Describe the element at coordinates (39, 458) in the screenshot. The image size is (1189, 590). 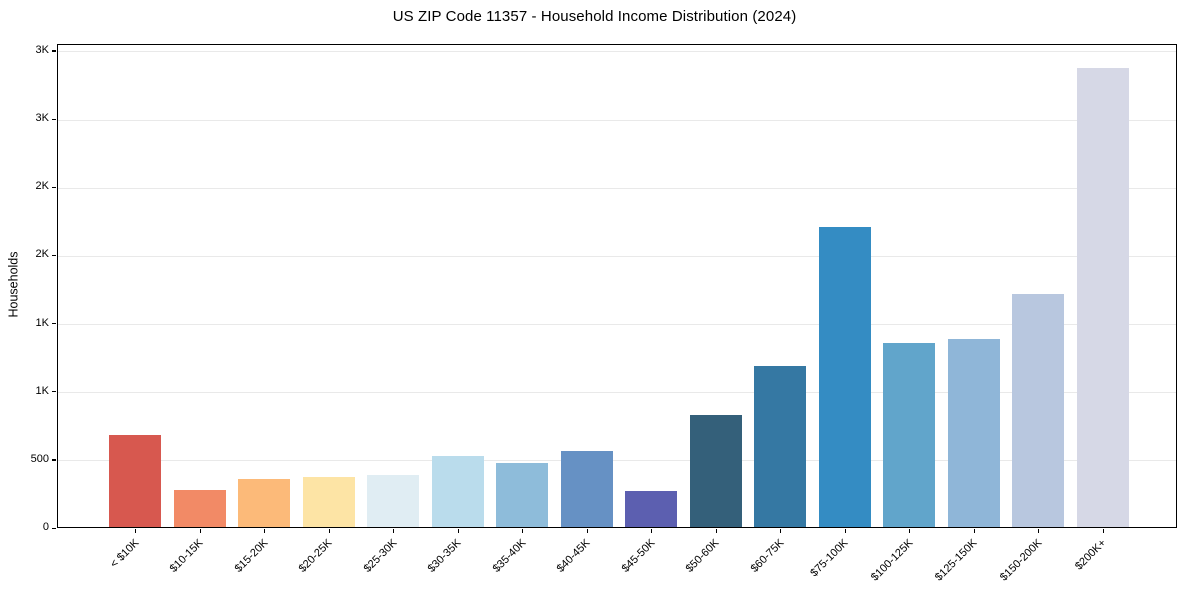
I see `y-tick-label: 500` at that location.